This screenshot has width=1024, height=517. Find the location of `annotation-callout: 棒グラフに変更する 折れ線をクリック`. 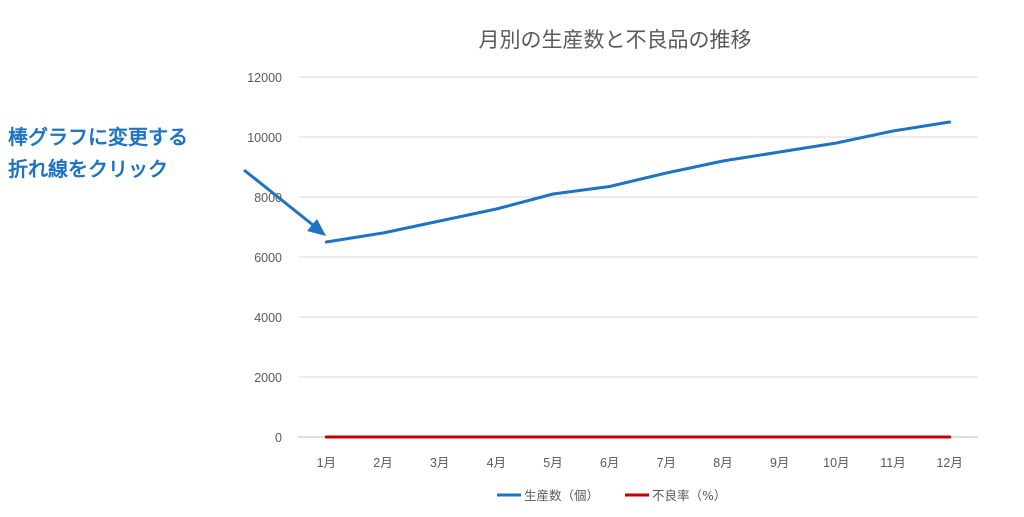

annotation-callout: 棒グラフに変更する 折れ線をクリック is located at coordinates (167, 180).